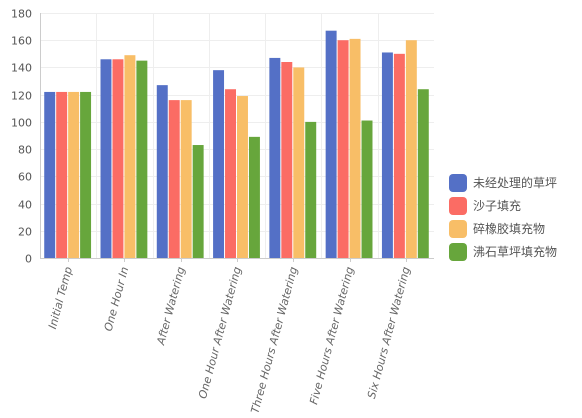  Describe the element at coordinates (25, 205) in the screenshot. I see `y-tick-label: 40` at that location.